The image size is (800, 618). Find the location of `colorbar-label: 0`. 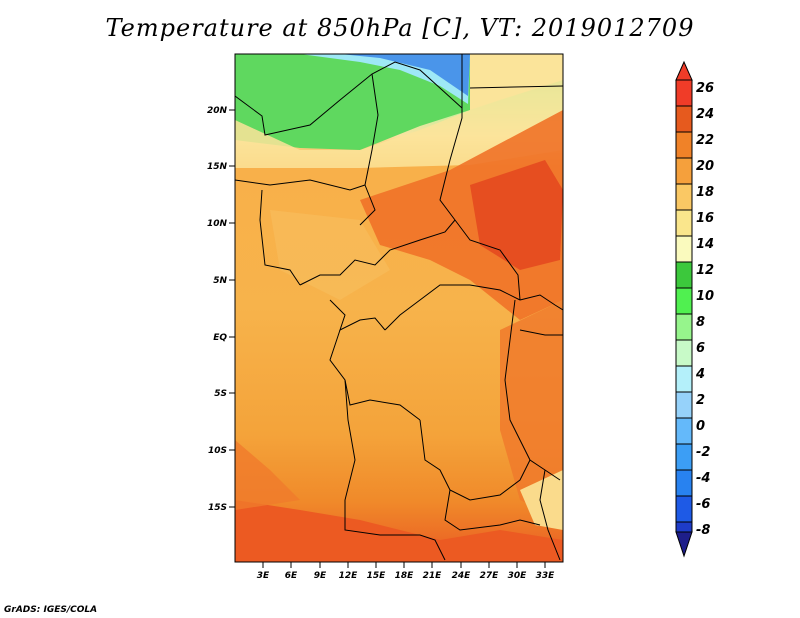

colorbar-label: 0 is located at coordinates (700, 426).